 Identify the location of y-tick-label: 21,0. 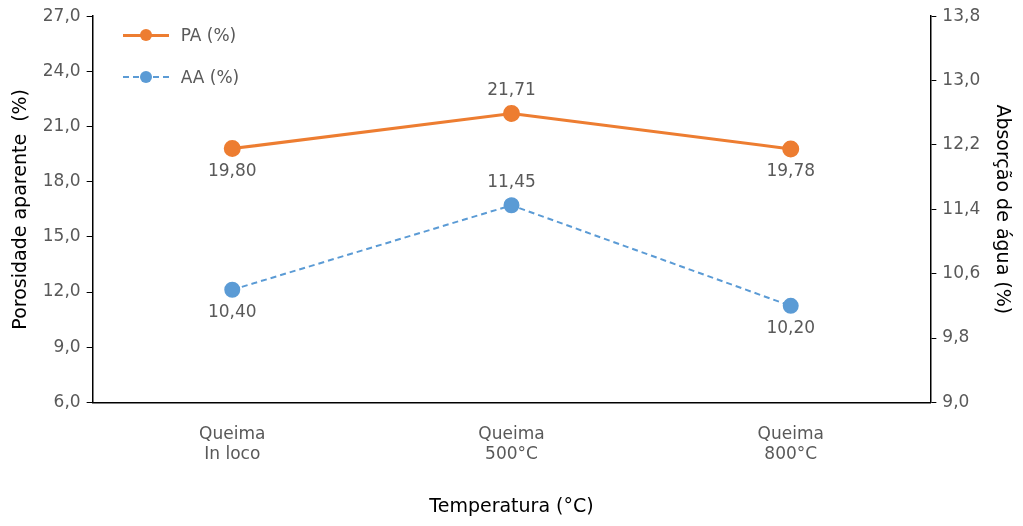
(61, 124).